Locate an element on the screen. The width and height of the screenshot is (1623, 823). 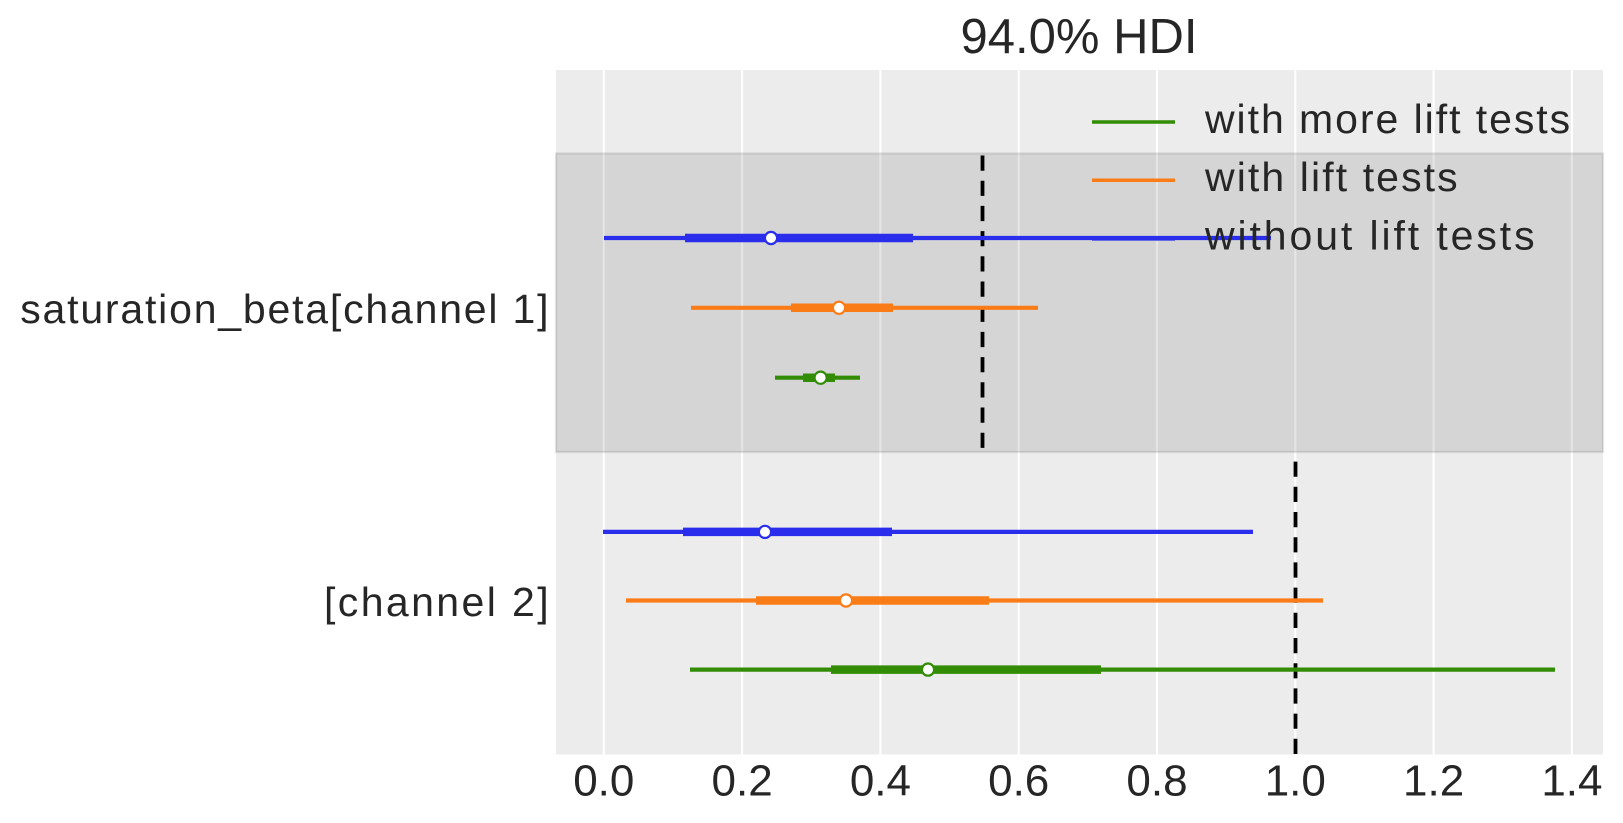
svg-text: 1.0 is located at coordinates (1295, 781).